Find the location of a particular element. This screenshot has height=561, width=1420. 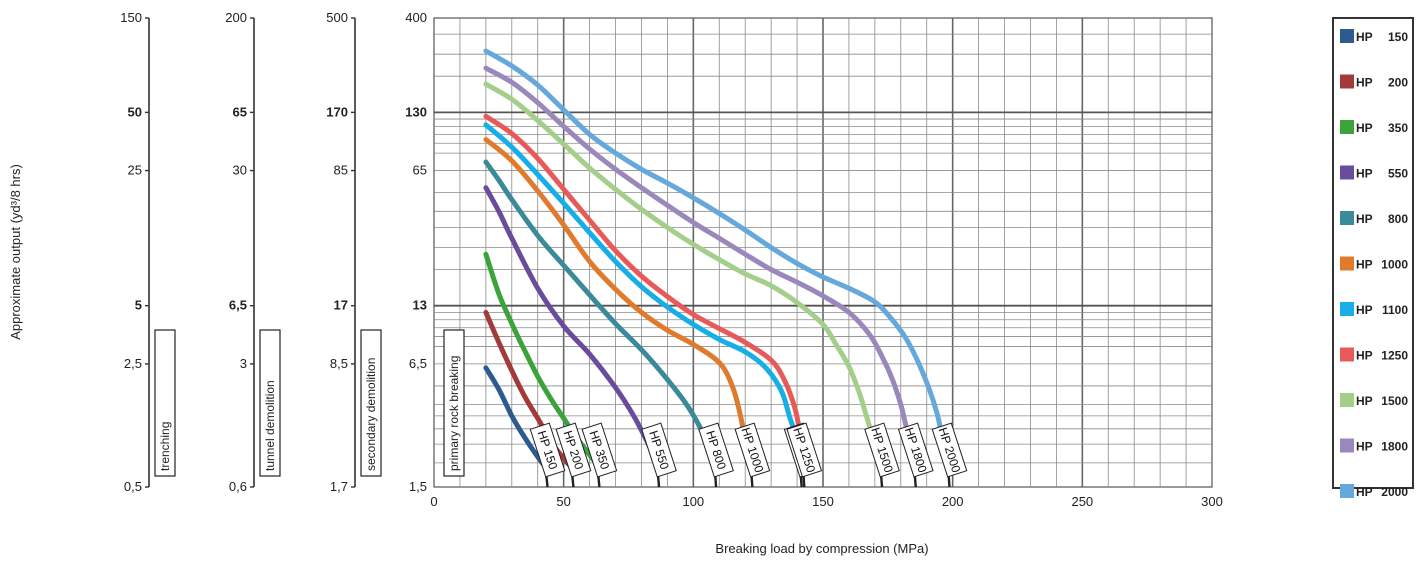

x-tick-label: 200 is located at coordinates (953, 501).